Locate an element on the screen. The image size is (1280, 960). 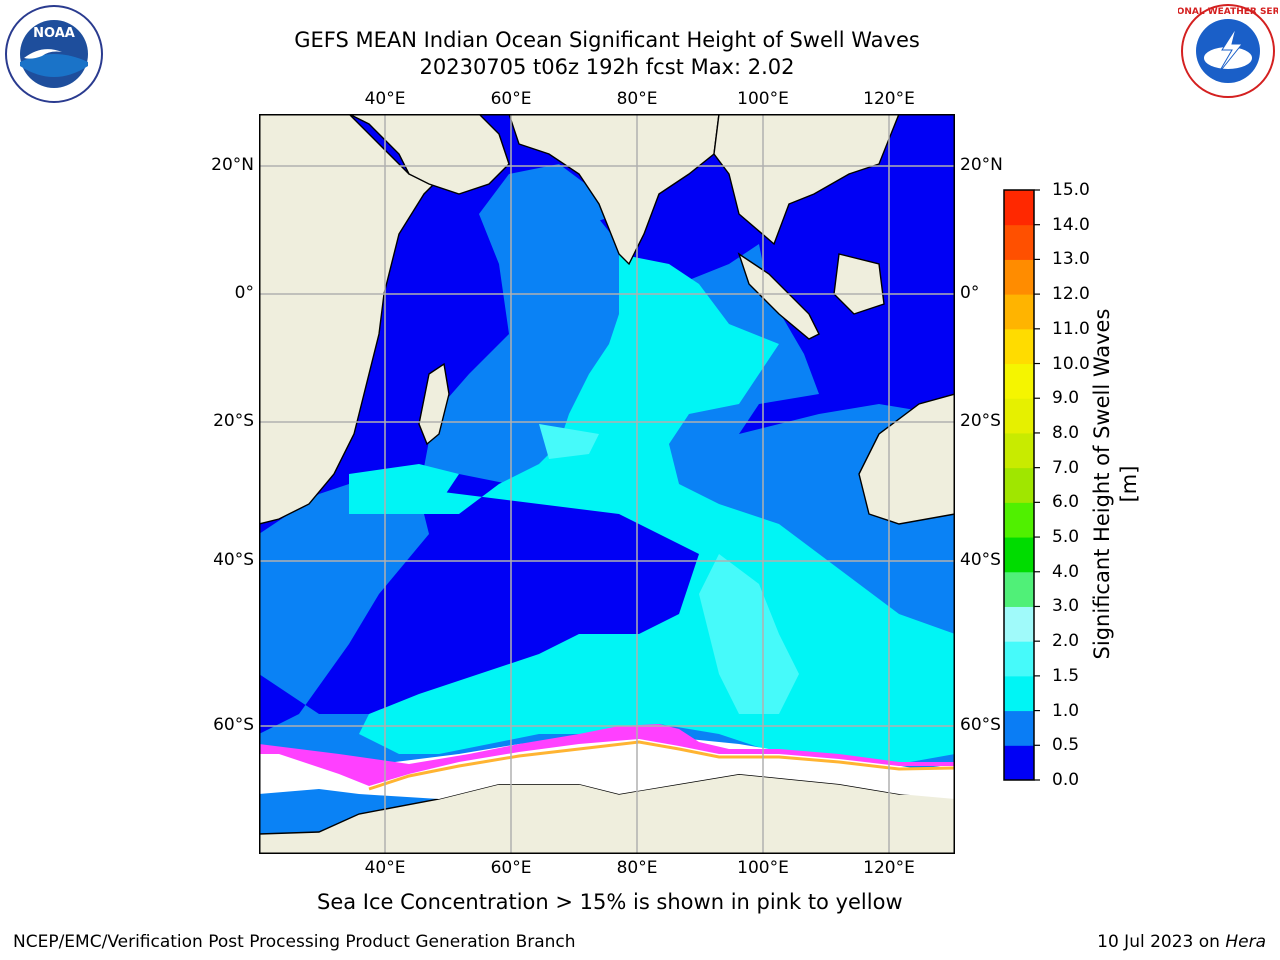
noaa-logo-text: NOAA is located at coordinates (54, 33).